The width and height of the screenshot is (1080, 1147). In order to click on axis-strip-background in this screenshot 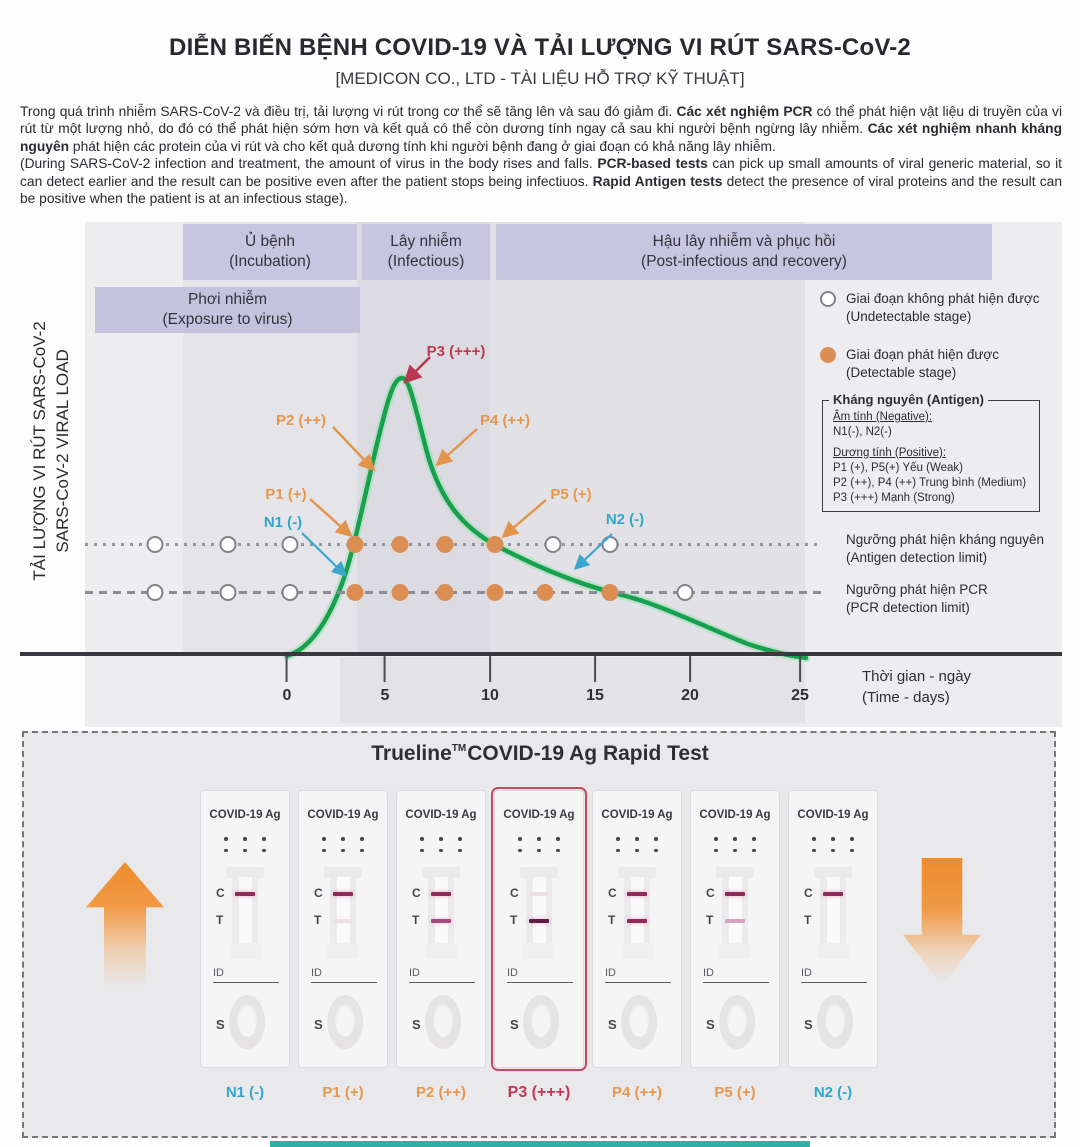, I will do `click(572, 690)`.